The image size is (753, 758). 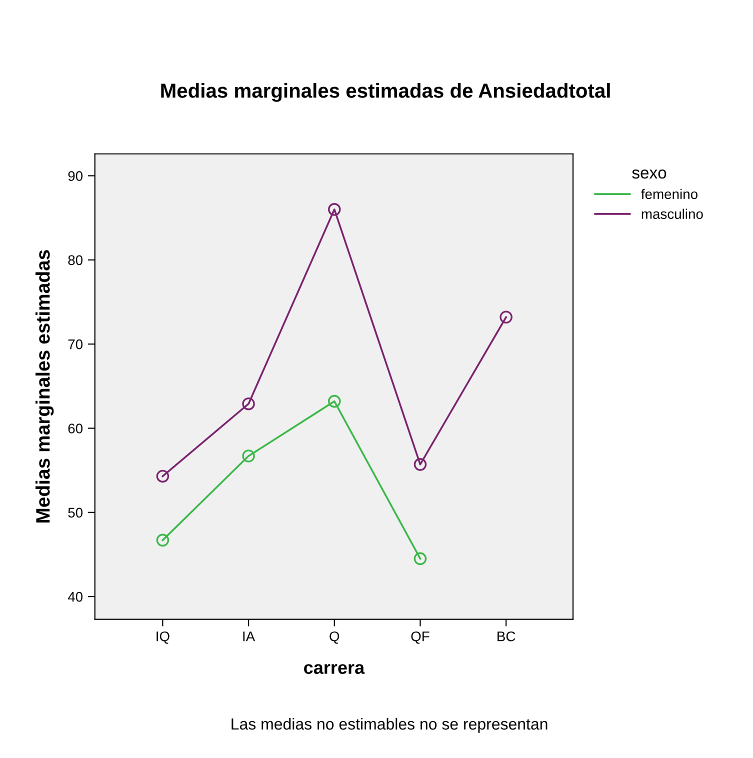 I want to click on y-tick-label: 90, so click(x=75, y=176).